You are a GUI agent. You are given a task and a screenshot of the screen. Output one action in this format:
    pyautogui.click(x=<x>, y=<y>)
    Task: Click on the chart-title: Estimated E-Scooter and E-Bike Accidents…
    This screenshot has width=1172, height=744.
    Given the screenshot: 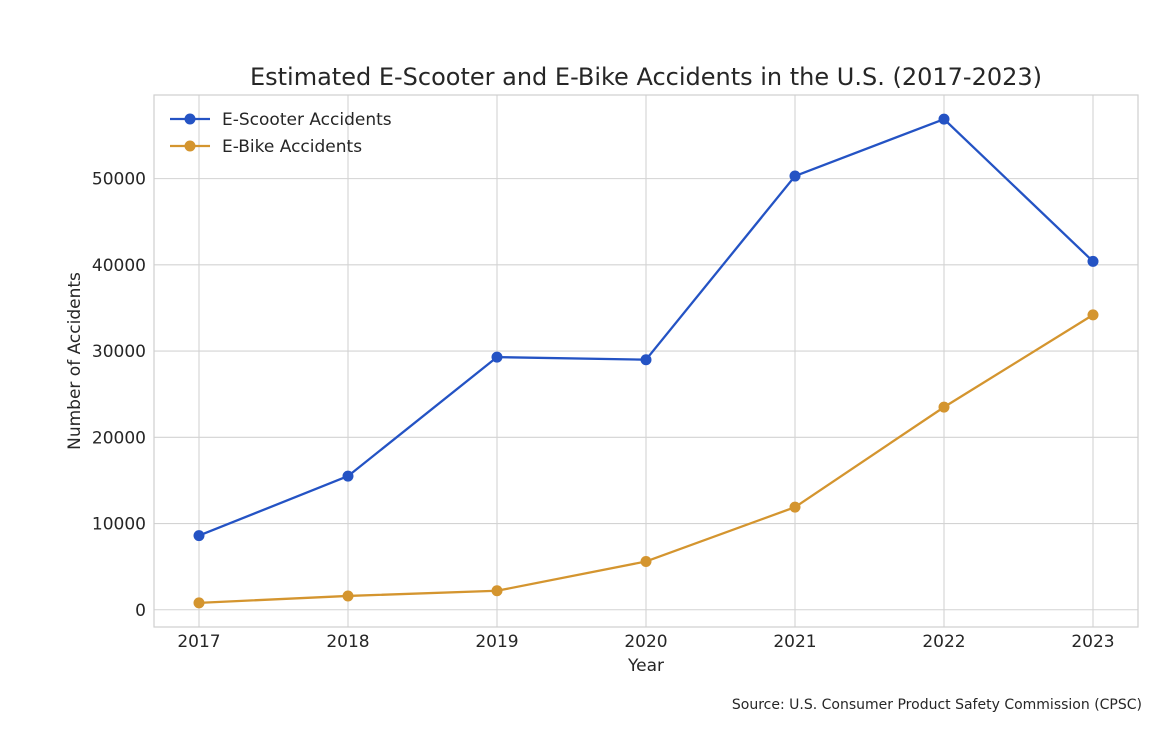 What is the action you would take?
    pyautogui.click(x=646, y=77)
    